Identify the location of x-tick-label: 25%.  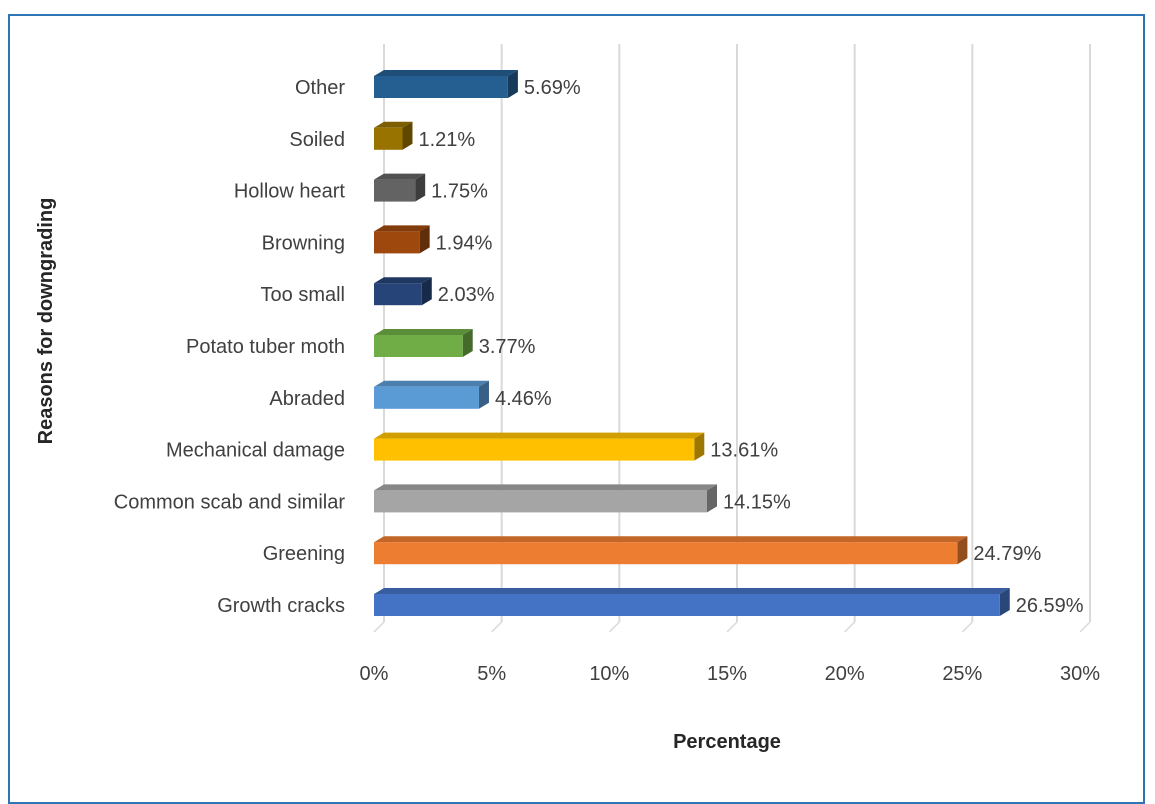
(962, 674).